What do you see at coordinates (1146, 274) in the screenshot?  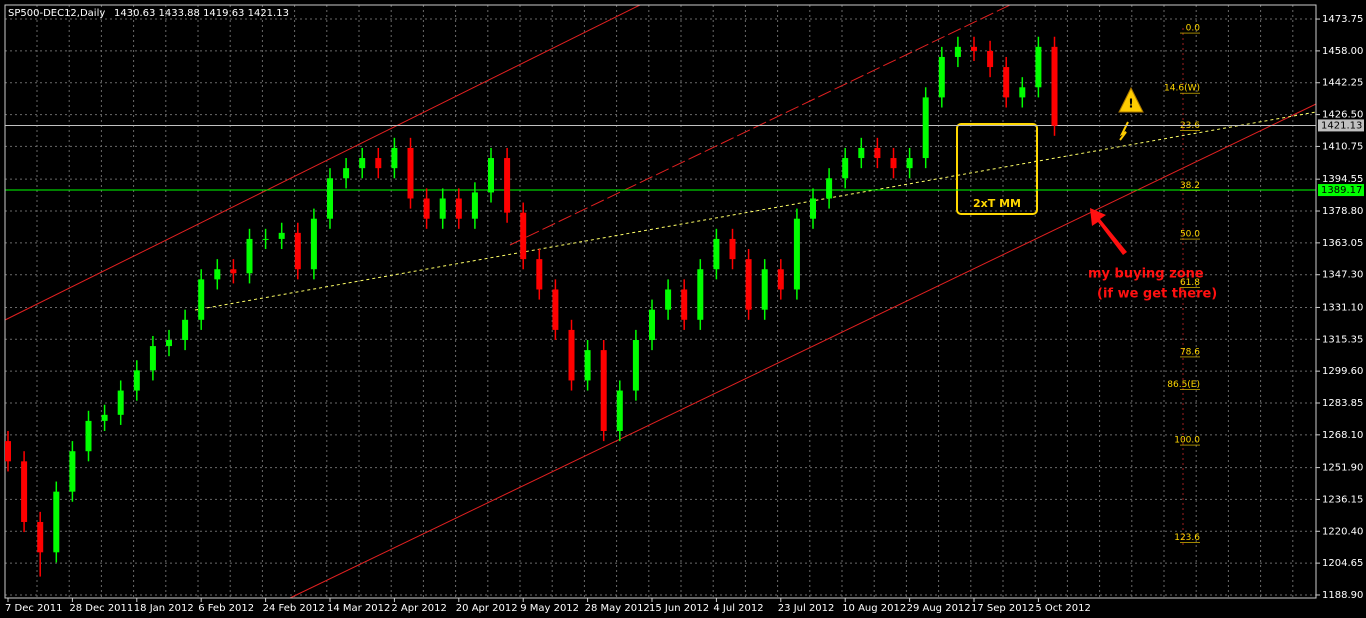 I see `annotation: my buying zone` at bounding box center [1146, 274].